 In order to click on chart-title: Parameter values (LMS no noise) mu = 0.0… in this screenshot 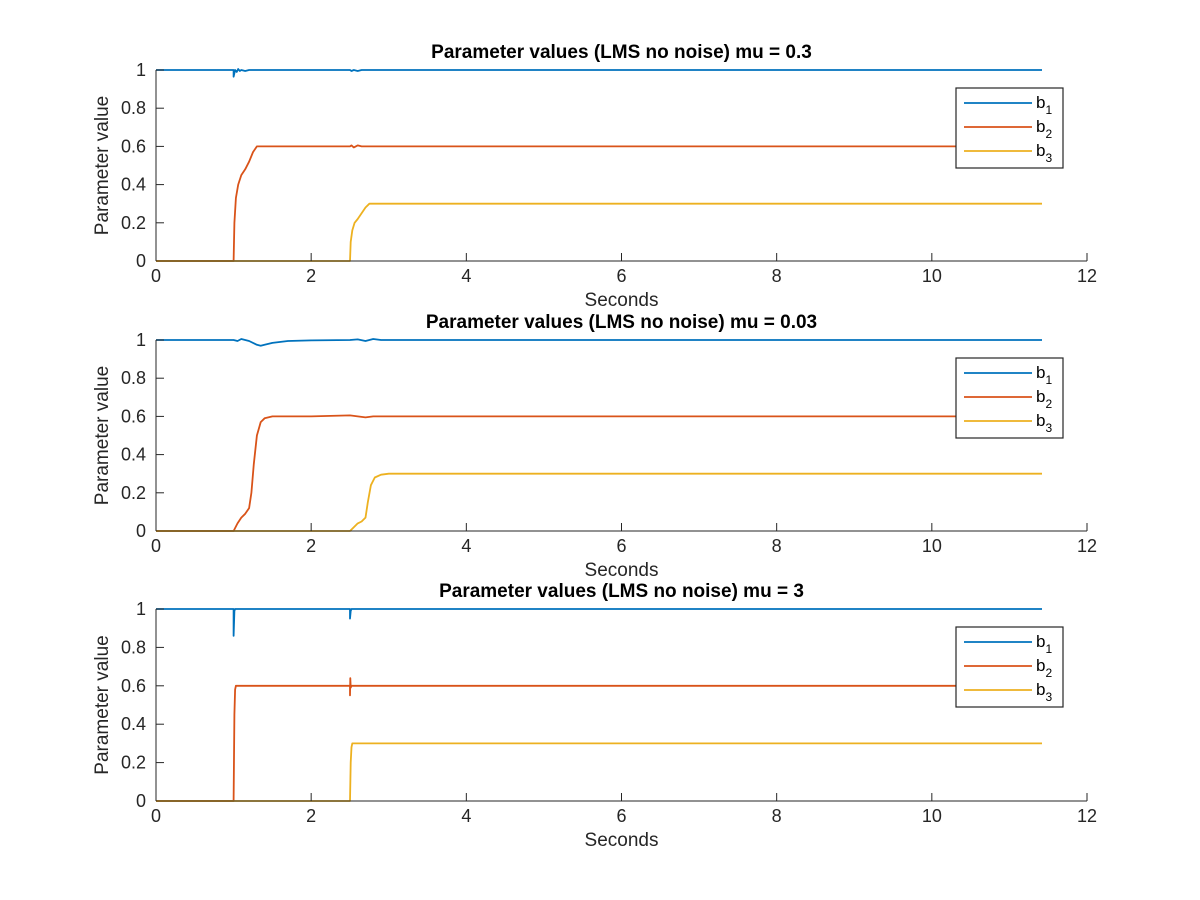, I will do `click(621, 322)`.